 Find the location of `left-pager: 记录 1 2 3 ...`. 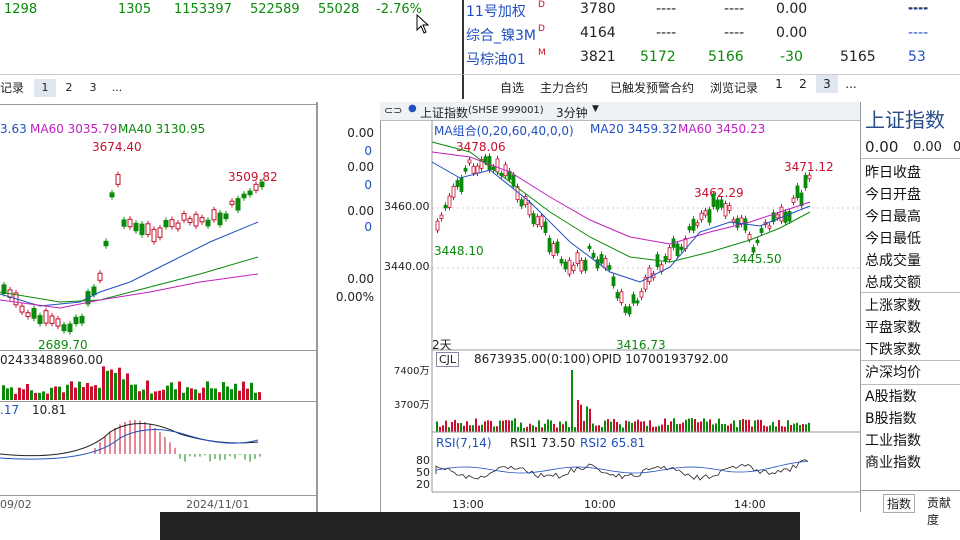

left-pager: 记录 1 2 3 ... is located at coordinates (231, 86).